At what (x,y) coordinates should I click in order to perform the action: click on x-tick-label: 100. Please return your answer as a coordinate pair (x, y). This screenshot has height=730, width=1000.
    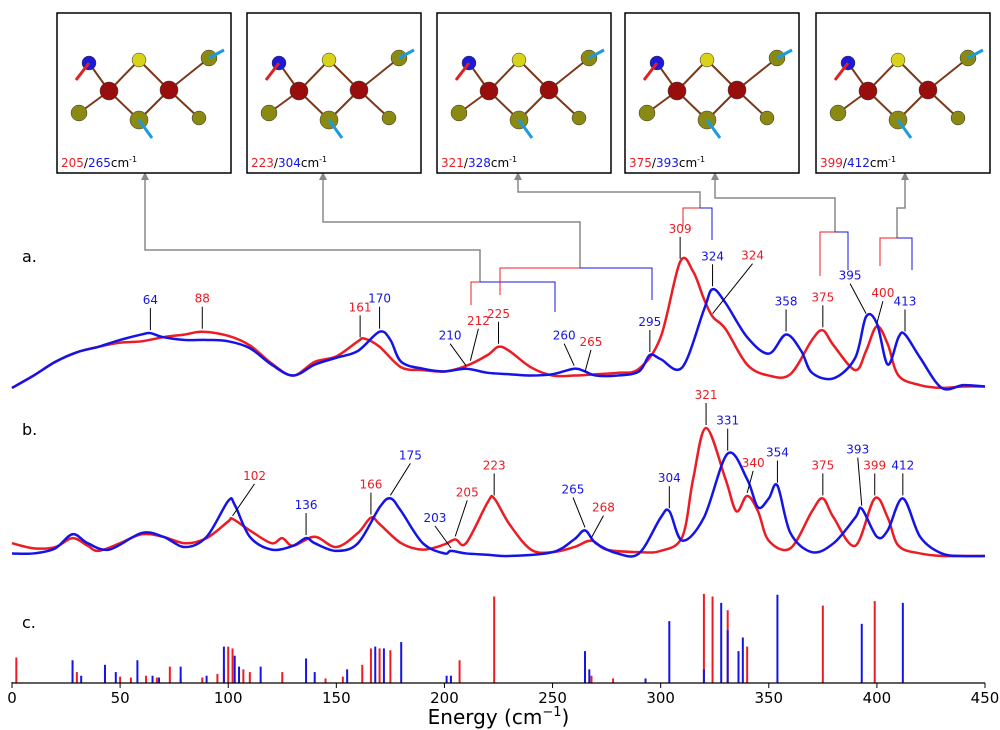
    Looking at the image, I should click on (228, 698).